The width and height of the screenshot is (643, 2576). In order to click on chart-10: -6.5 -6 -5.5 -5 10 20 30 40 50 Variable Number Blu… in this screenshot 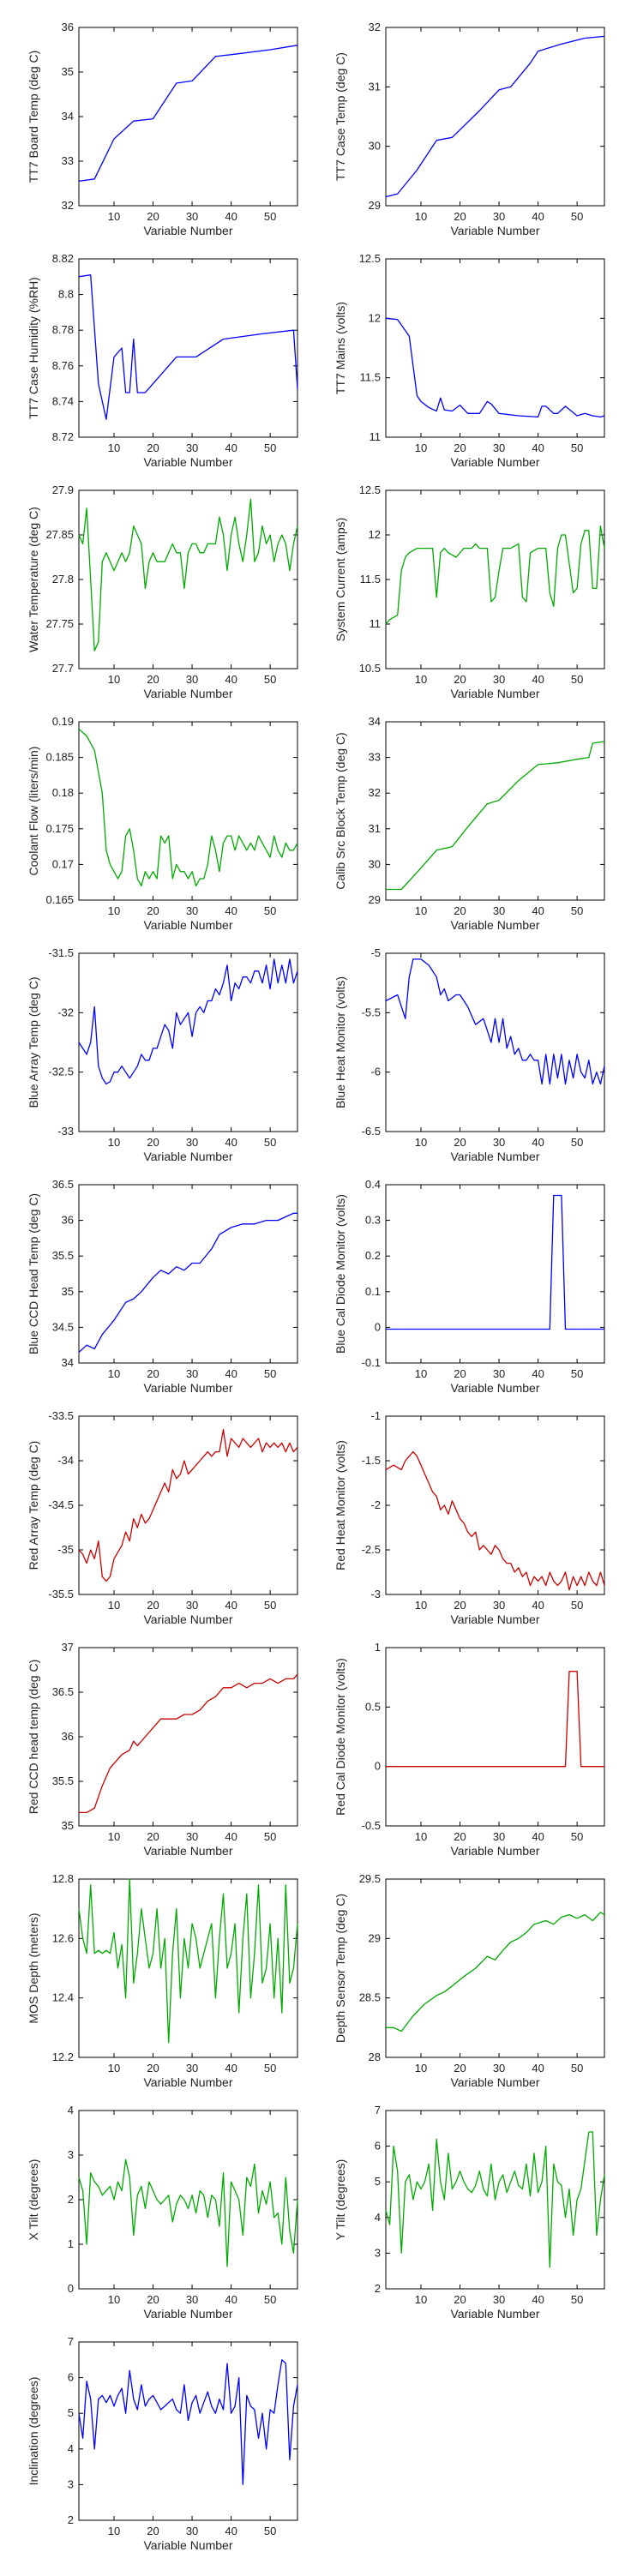, I will do `click(469, 1054)`.